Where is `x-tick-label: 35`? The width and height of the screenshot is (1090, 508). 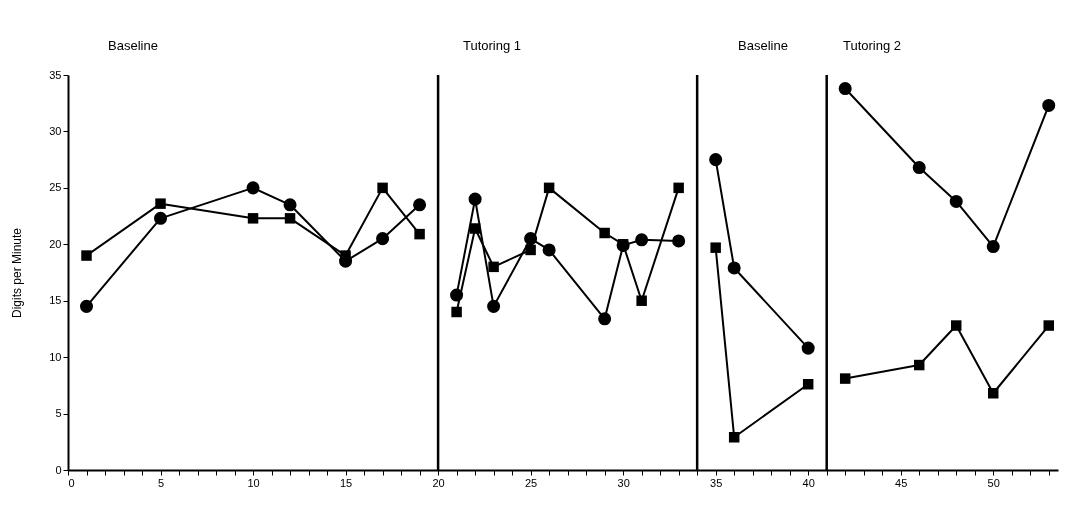
x-tick-label: 35 is located at coordinates (716, 482).